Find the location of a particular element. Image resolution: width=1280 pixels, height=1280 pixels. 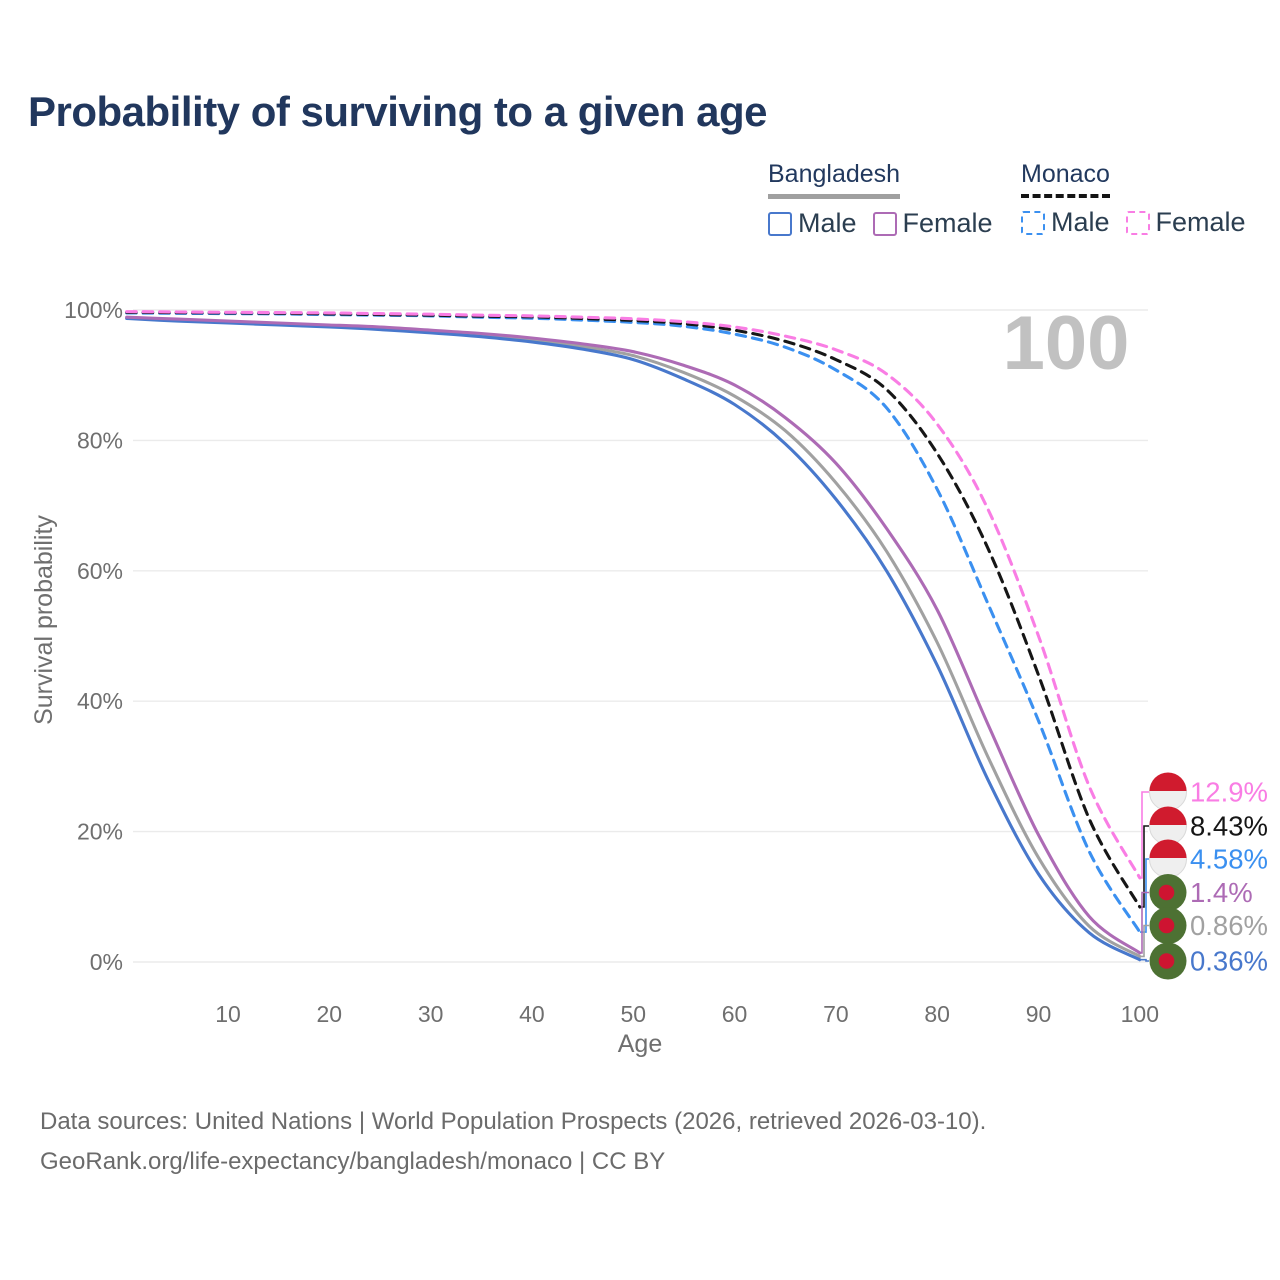

end-value-label-monaco-female: 12.9% is located at coordinates (1229, 792).